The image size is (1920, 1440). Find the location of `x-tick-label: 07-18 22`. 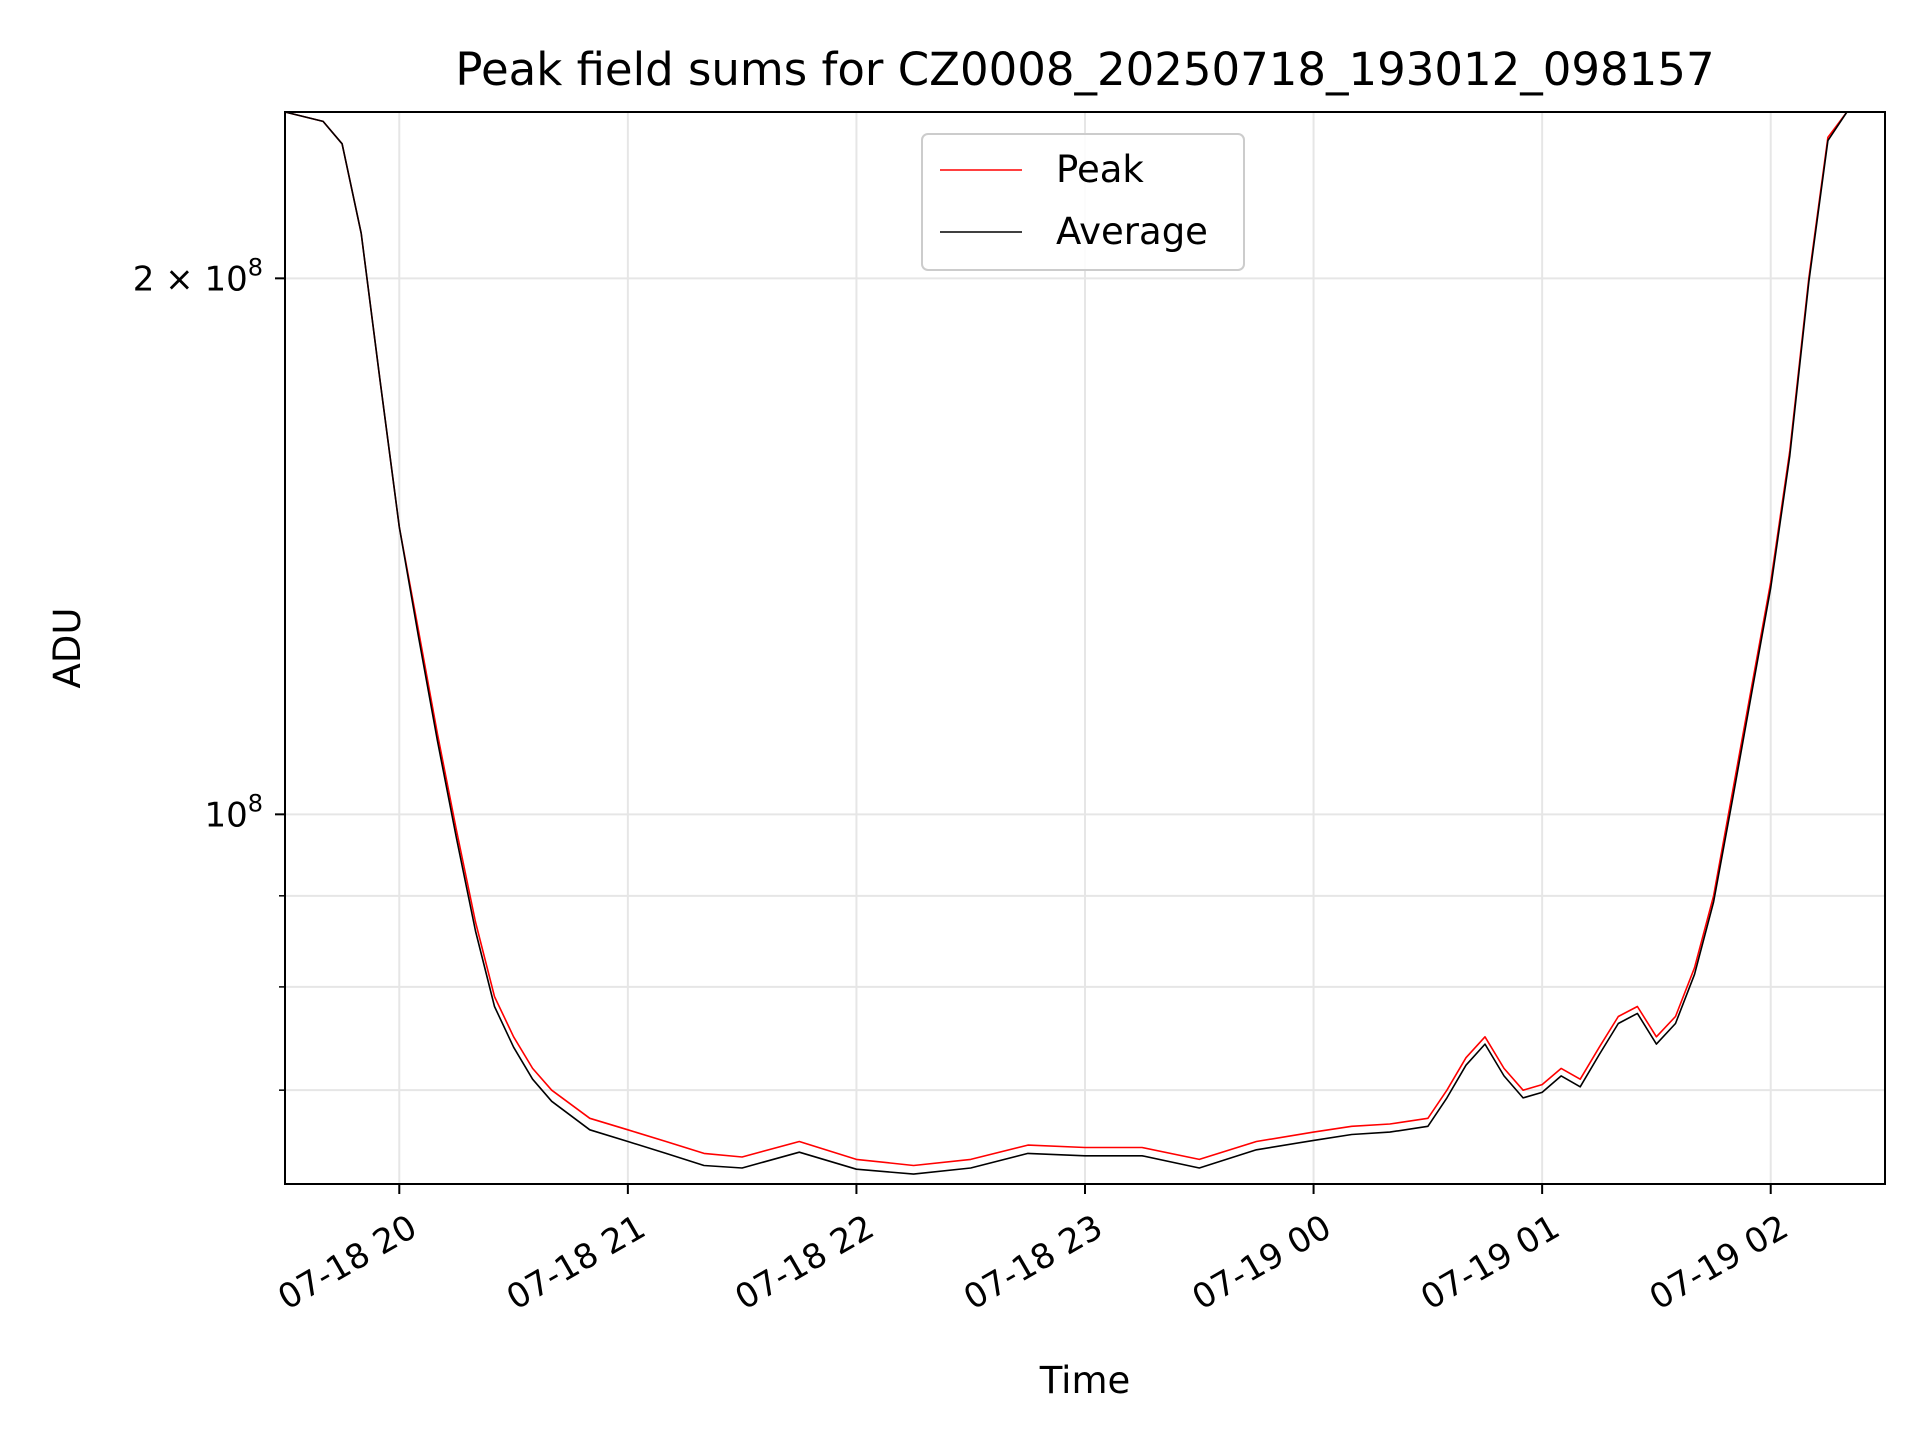

x-tick-label: 07-18 22 is located at coordinates (805, 1262).